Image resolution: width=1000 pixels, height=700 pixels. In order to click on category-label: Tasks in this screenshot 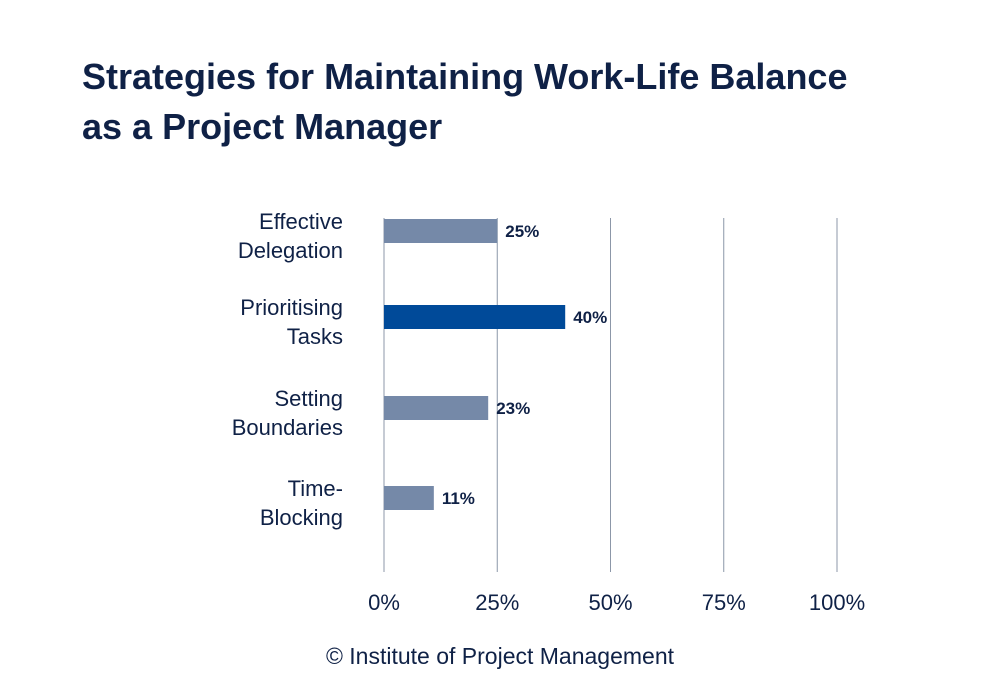, I will do `click(315, 336)`.